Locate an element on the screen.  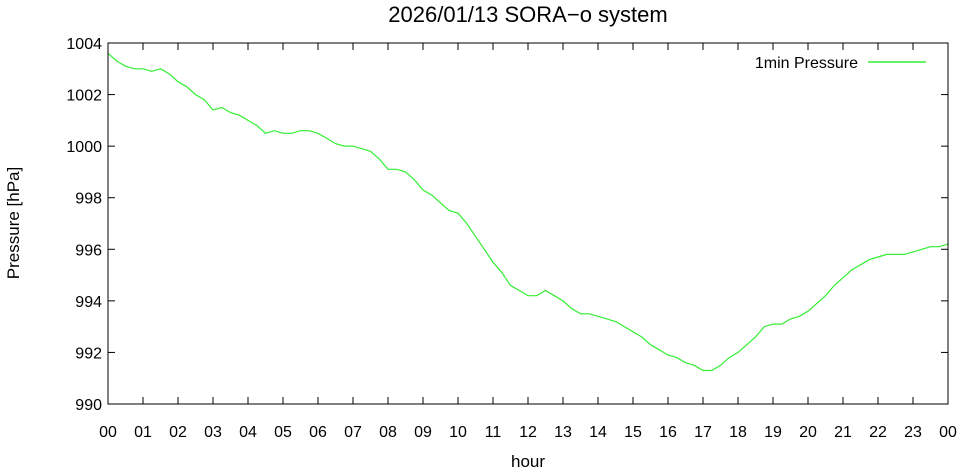
y-tick-label: 998 is located at coordinates (88, 199).